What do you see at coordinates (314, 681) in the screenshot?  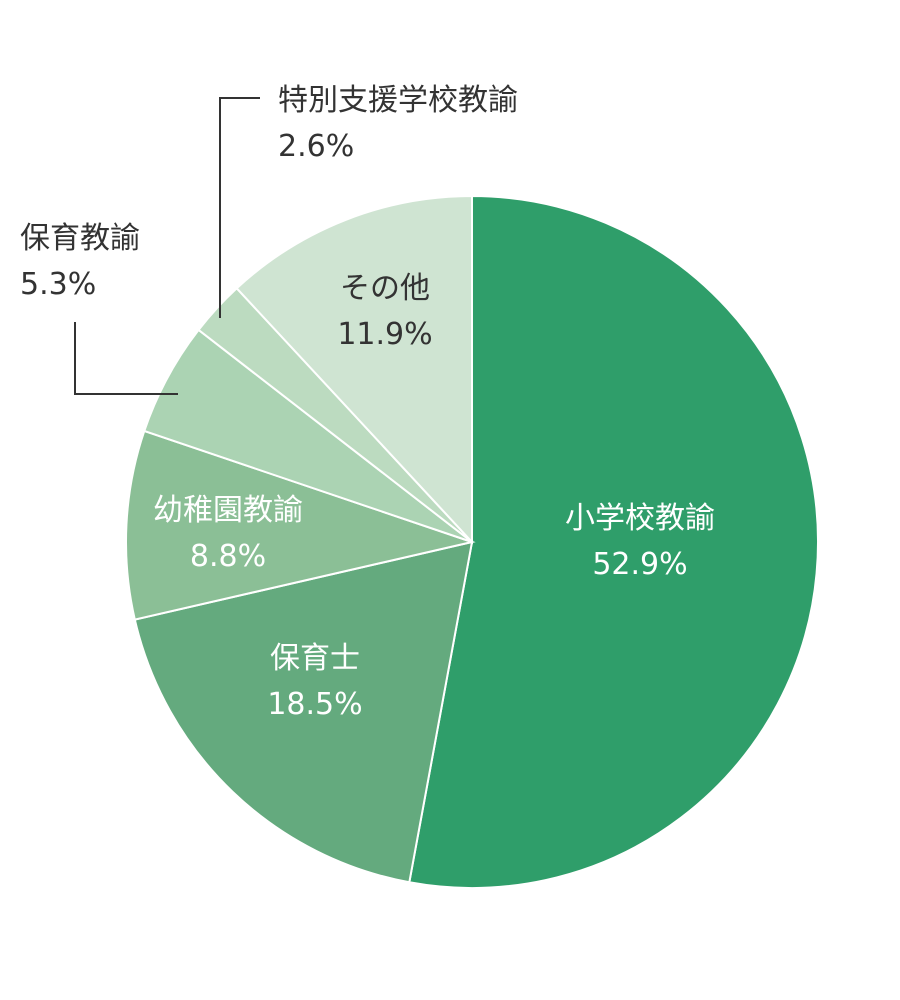 I see `slice-label-2: 保育士 18.5%` at bounding box center [314, 681].